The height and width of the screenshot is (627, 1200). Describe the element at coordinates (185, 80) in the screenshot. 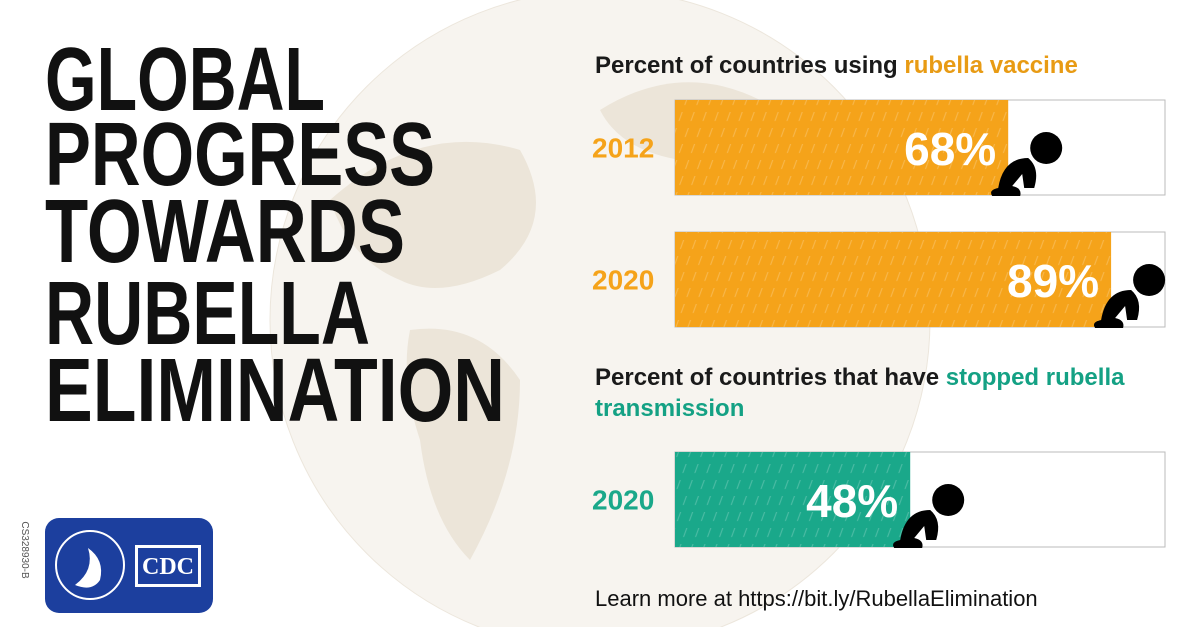

I see `headline-line: GLOBAL` at that location.